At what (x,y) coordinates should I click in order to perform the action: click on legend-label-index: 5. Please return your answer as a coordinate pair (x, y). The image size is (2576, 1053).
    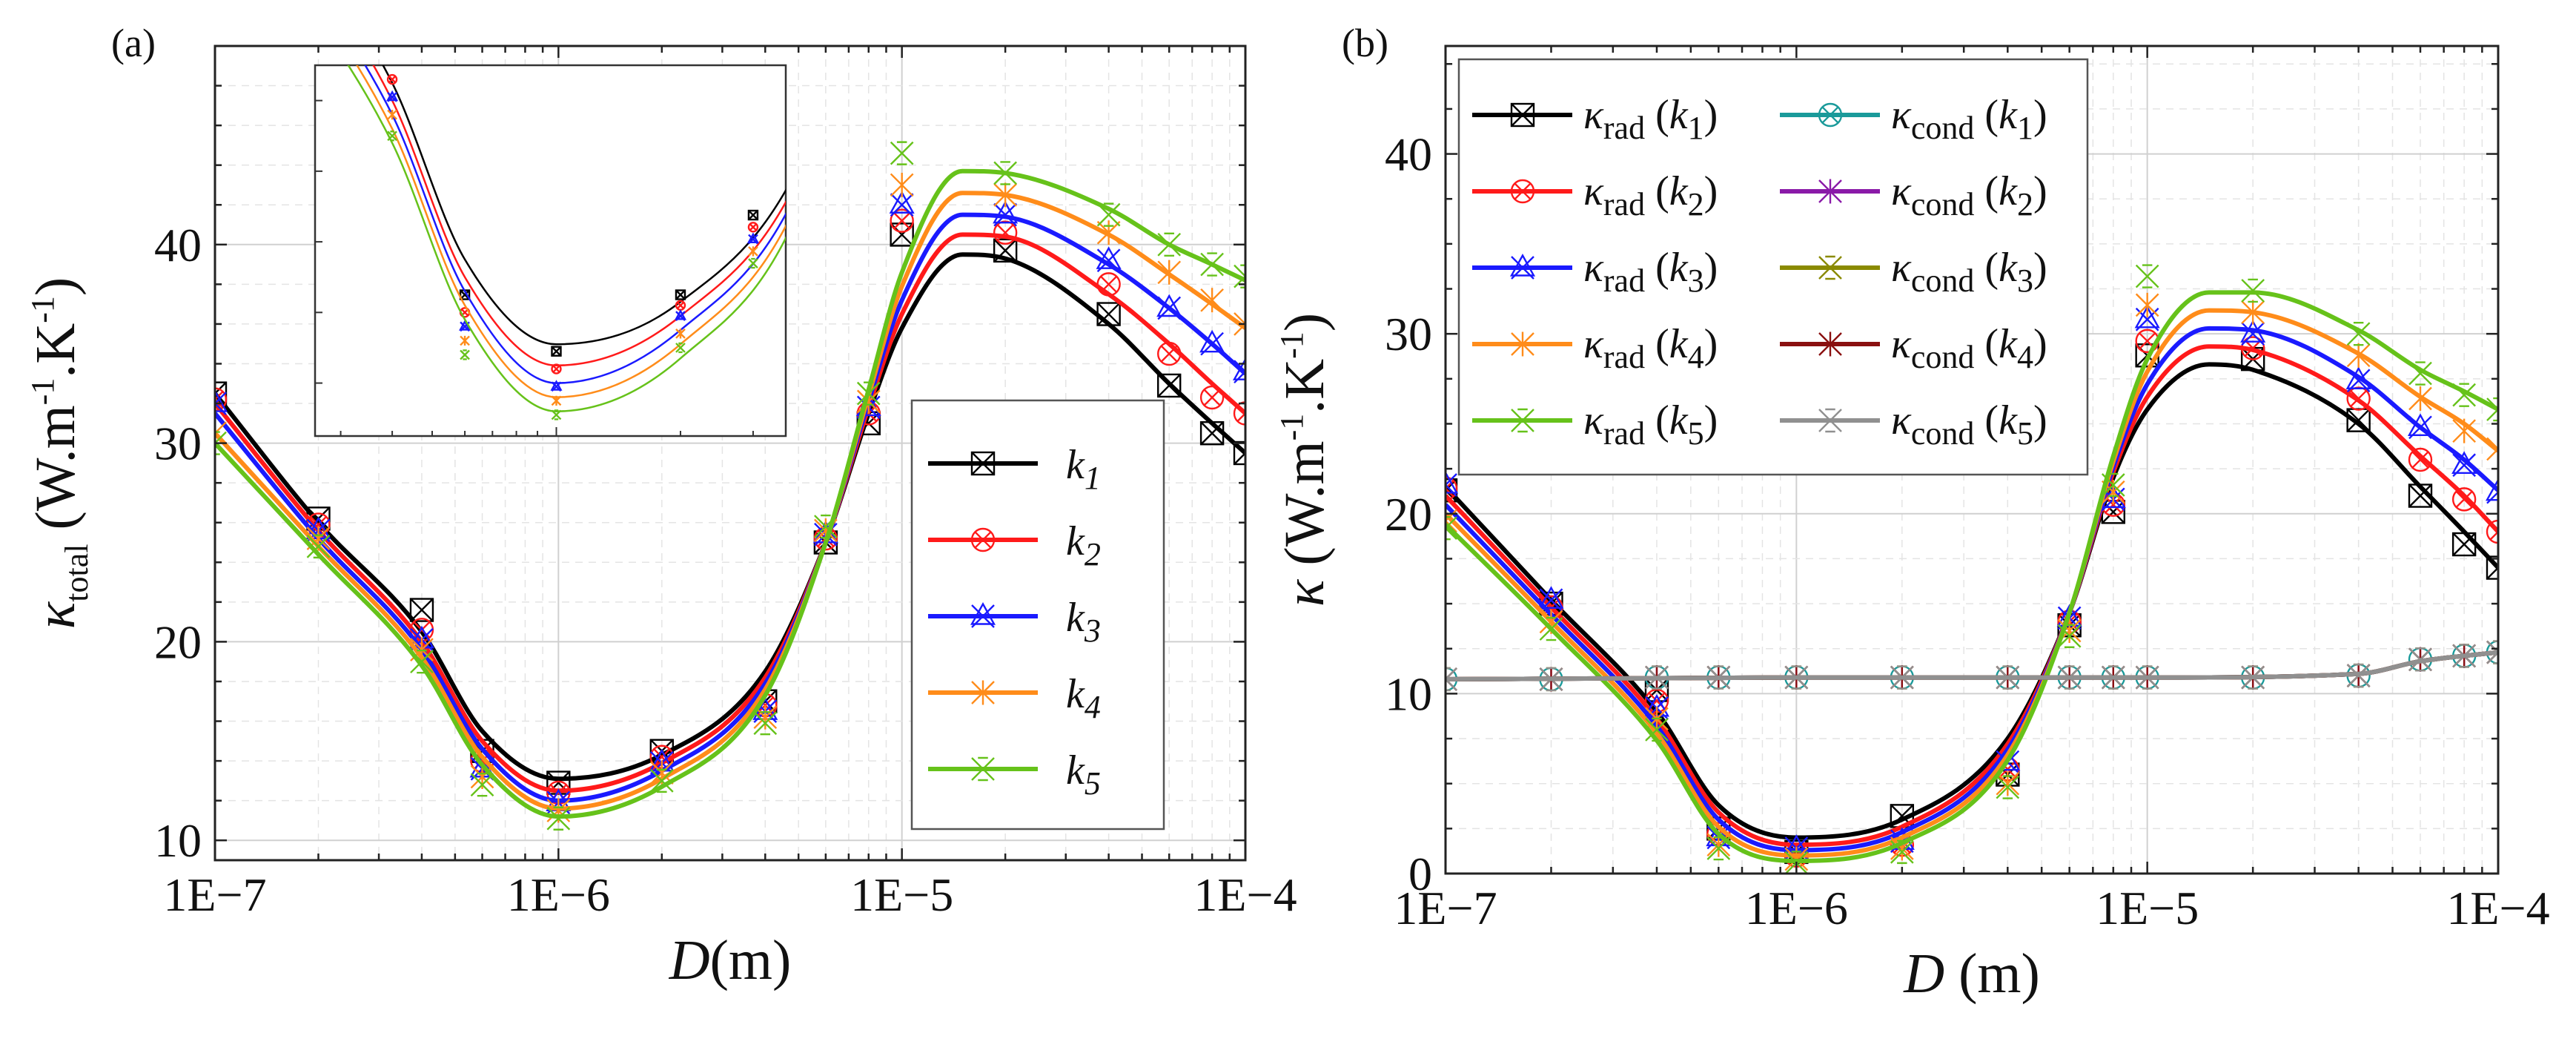
    Looking at the image, I should click on (1093, 783).